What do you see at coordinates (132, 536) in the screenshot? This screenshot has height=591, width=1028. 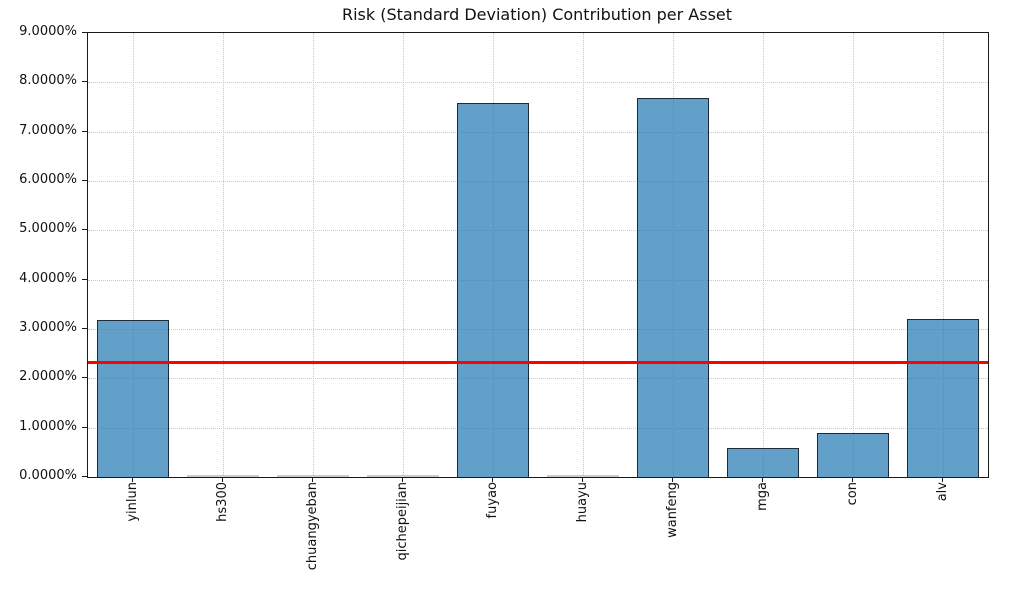 I see `x-slot: yinlun` at bounding box center [132, 536].